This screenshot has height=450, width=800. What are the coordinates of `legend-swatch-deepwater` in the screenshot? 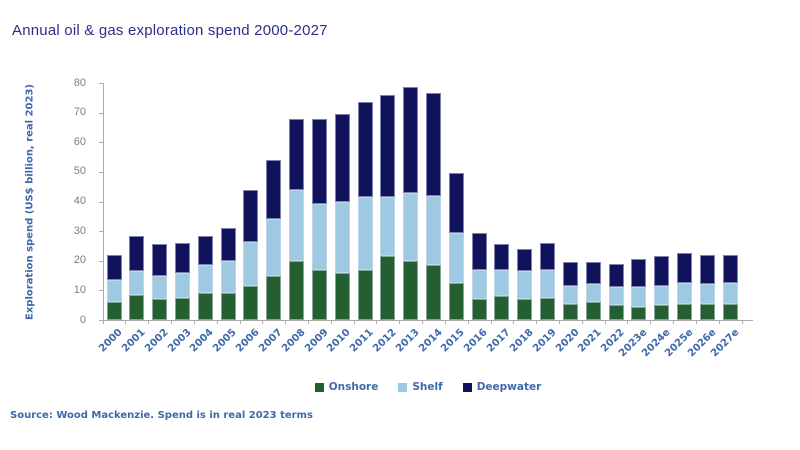 It's located at (467, 387).